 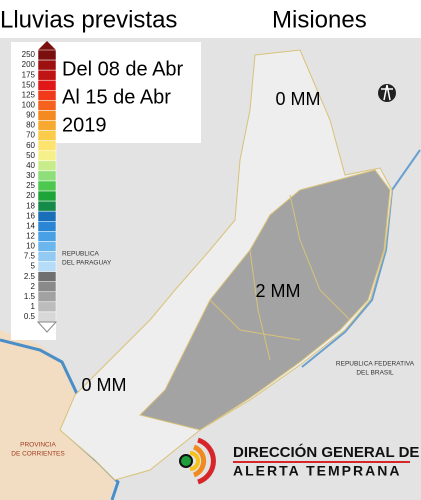 I want to click on place-name: DEL PARAGUAY, so click(x=87, y=263).